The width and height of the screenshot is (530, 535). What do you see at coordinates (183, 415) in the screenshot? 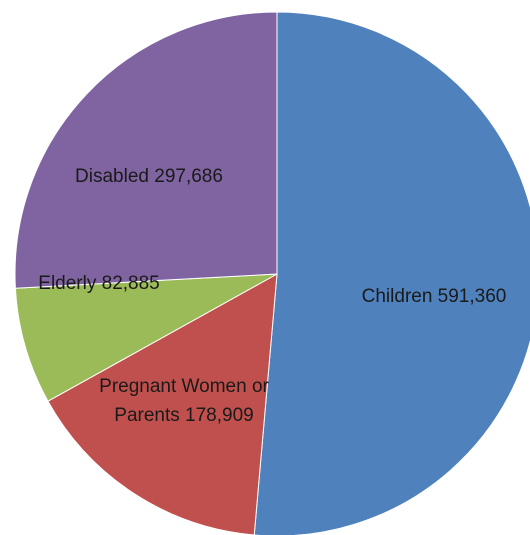
I see `slice-label-pregnant-women-line-2: Parents 178,909` at bounding box center [183, 415].